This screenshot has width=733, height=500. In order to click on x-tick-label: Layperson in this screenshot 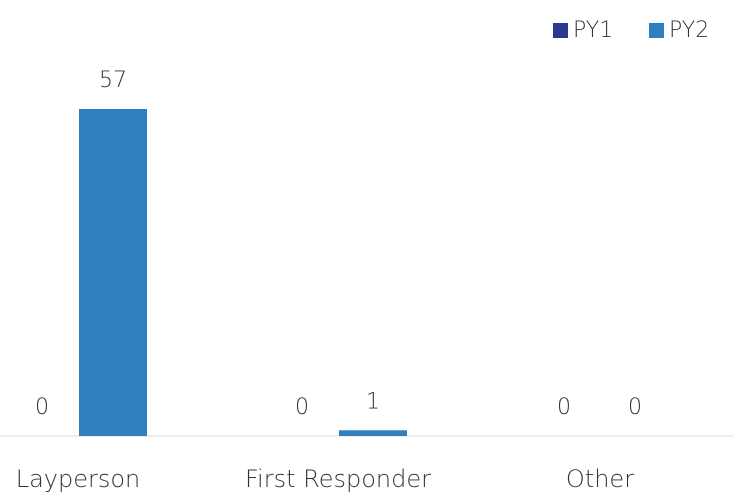, I will do `click(78, 479)`.